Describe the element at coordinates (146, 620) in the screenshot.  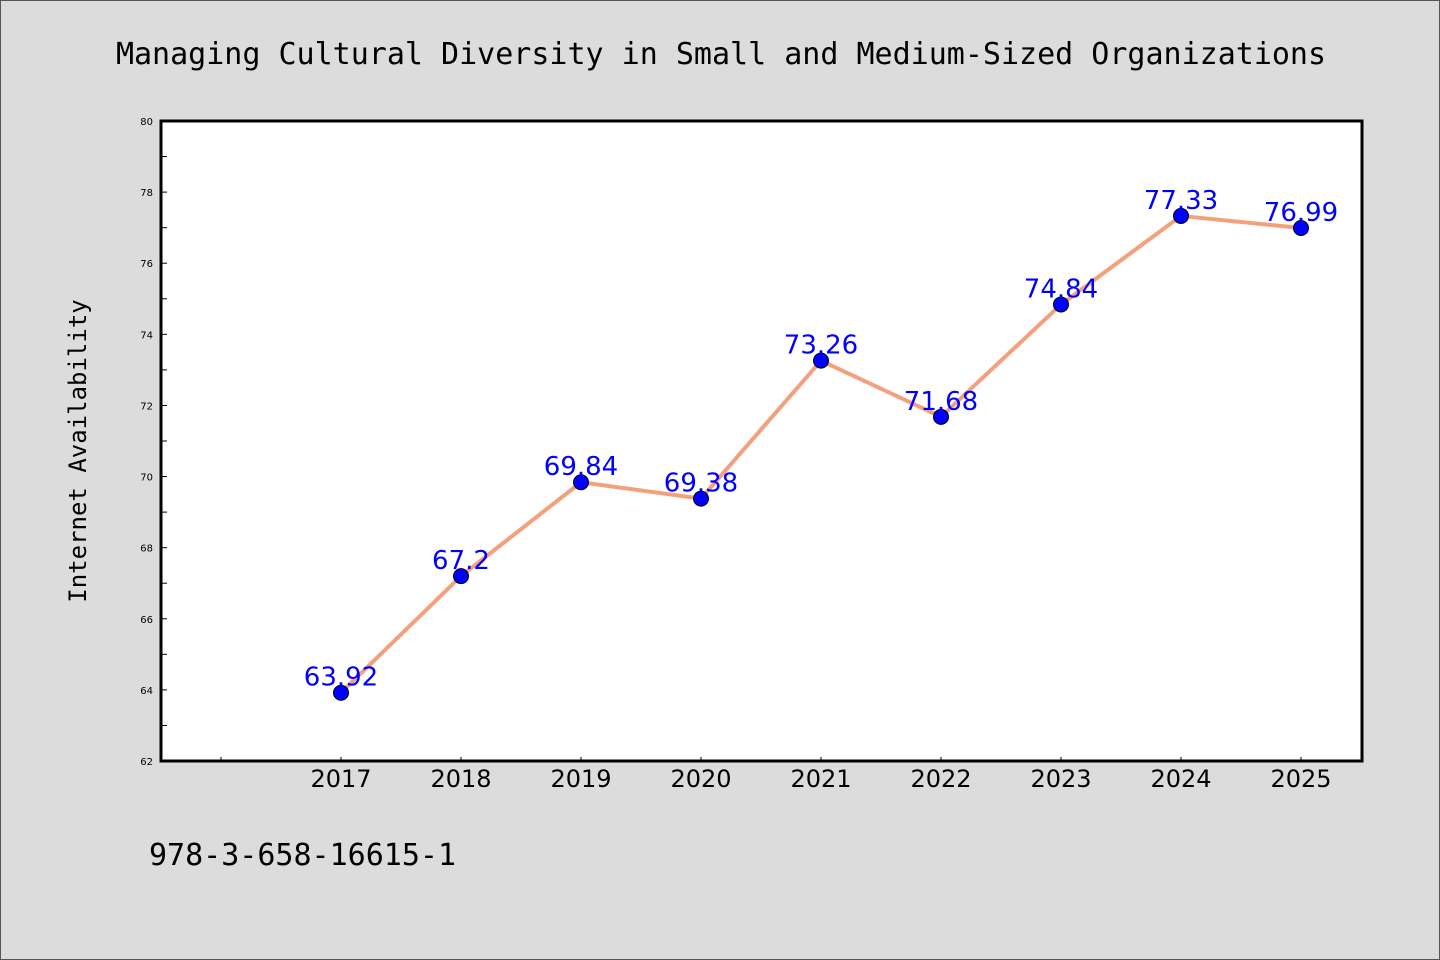
I see `y-tick-label: 66` at that location.